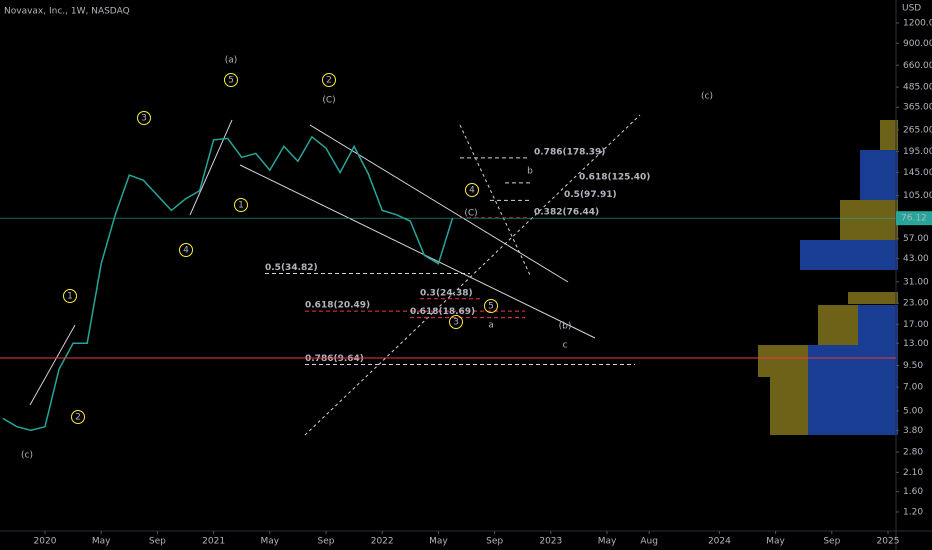 Image resolution: width=932 pixels, height=550 pixels. What do you see at coordinates (442, 312) in the screenshot?
I see `fib-label: 0.618(18.69)` at bounding box center [442, 312].